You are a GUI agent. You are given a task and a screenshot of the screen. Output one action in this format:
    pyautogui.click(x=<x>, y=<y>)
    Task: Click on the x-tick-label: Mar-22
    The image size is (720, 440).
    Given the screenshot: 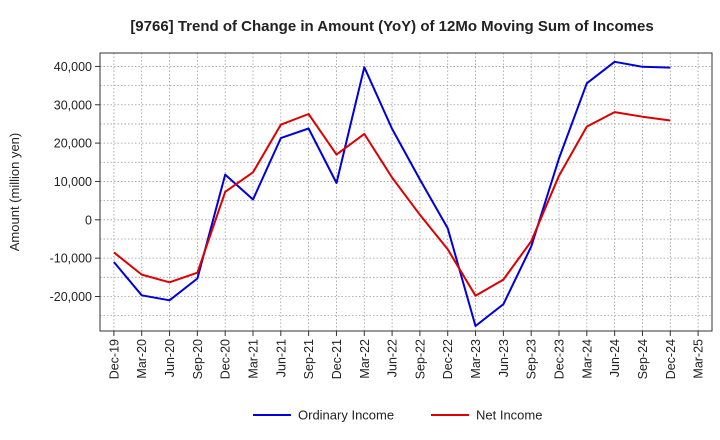 What is the action you would take?
    pyautogui.click(x=365, y=359)
    